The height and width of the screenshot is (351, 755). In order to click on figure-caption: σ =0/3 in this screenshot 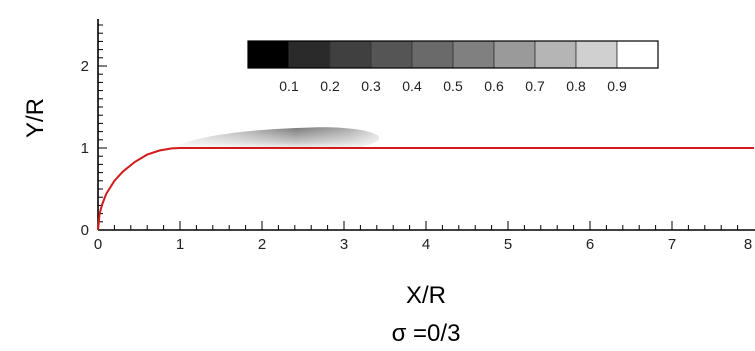, I will do `click(426, 333)`.